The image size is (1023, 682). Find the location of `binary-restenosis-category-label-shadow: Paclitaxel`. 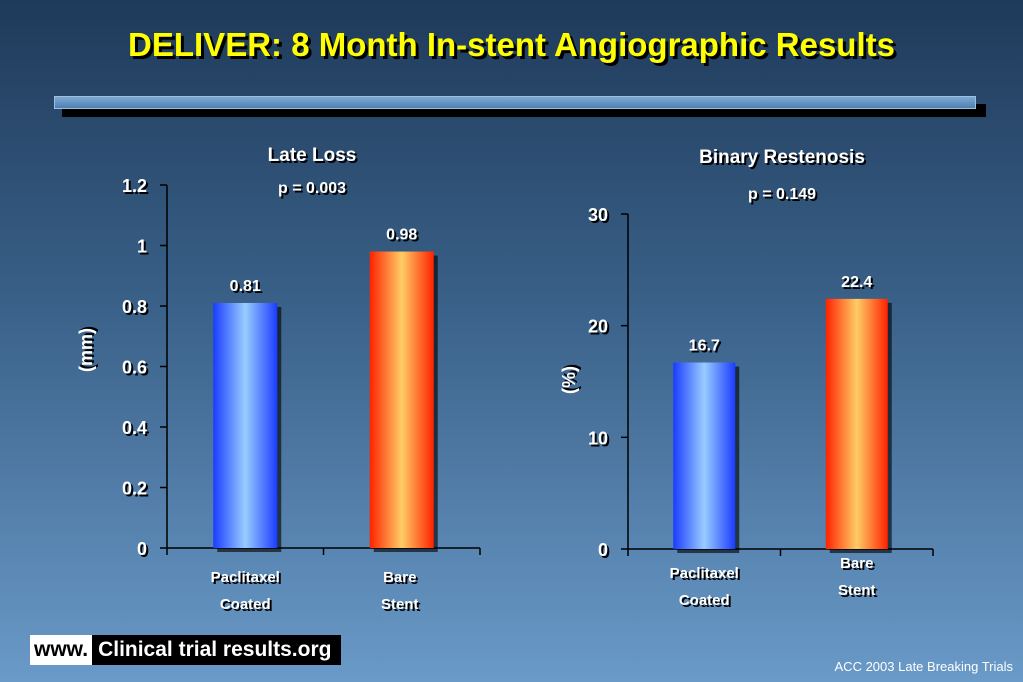

binary-restenosis-category-label-shadow: Paclitaxel is located at coordinates (706, 575).